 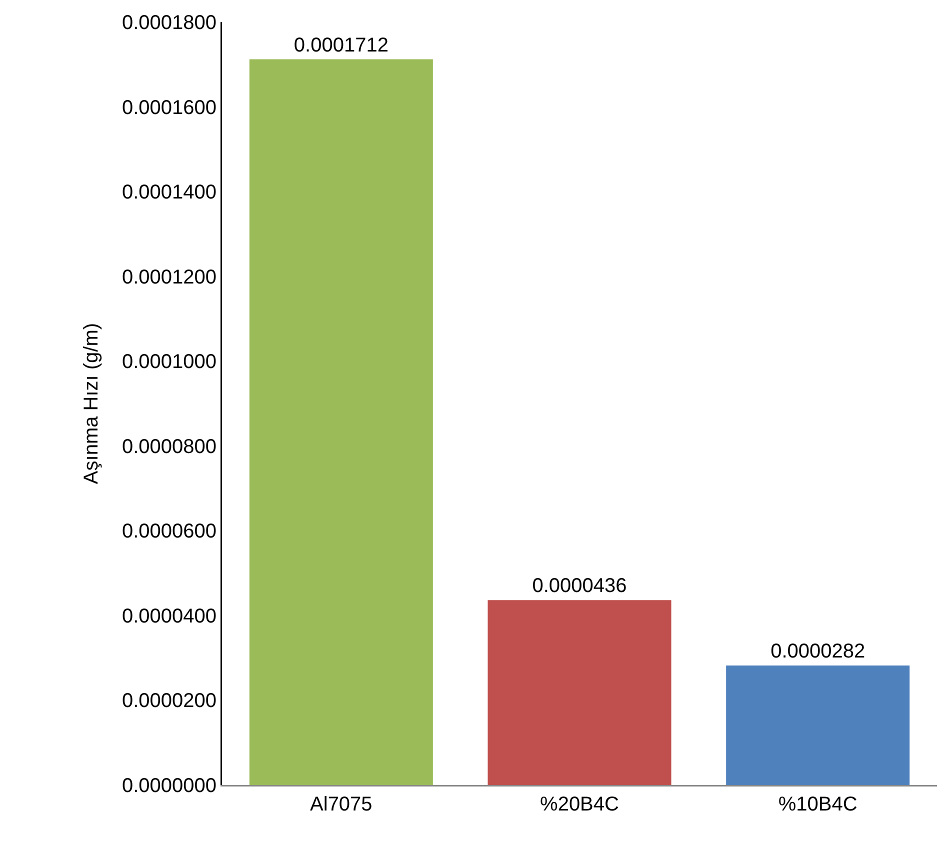 I want to click on x-tick-label: Al7075, so click(x=341, y=805).